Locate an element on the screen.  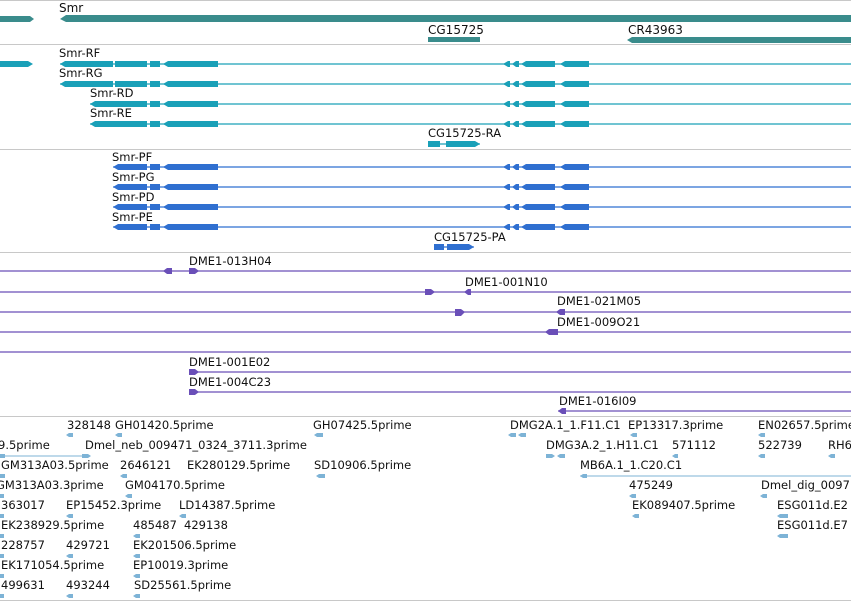
est-label: Dmel_neb_009471_0324_3711.3prime is located at coordinates (196, 445).